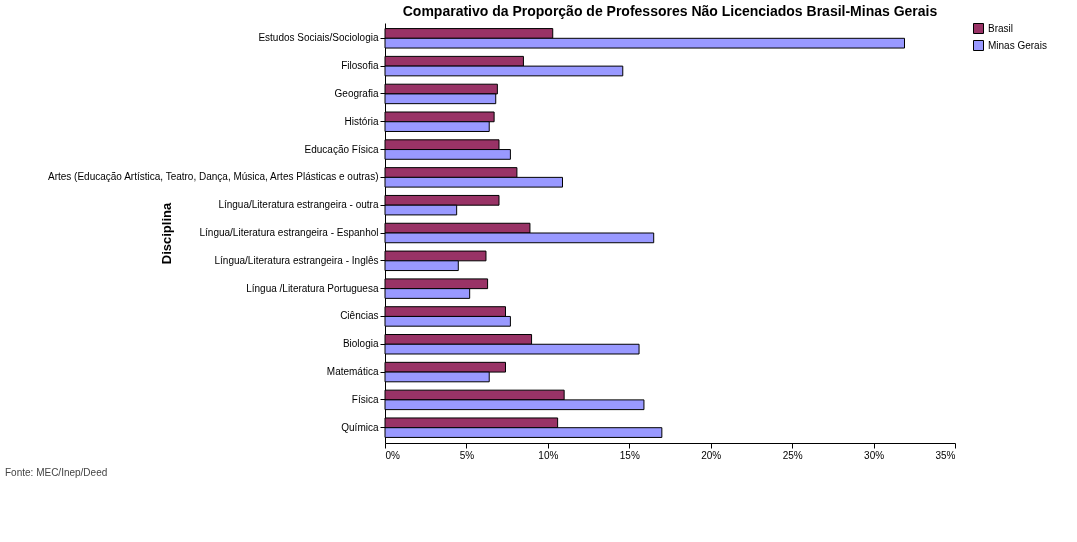 The width and height of the screenshot is (1077, 542). I want to click on x-tick-label: 25%, so click(792, 455).